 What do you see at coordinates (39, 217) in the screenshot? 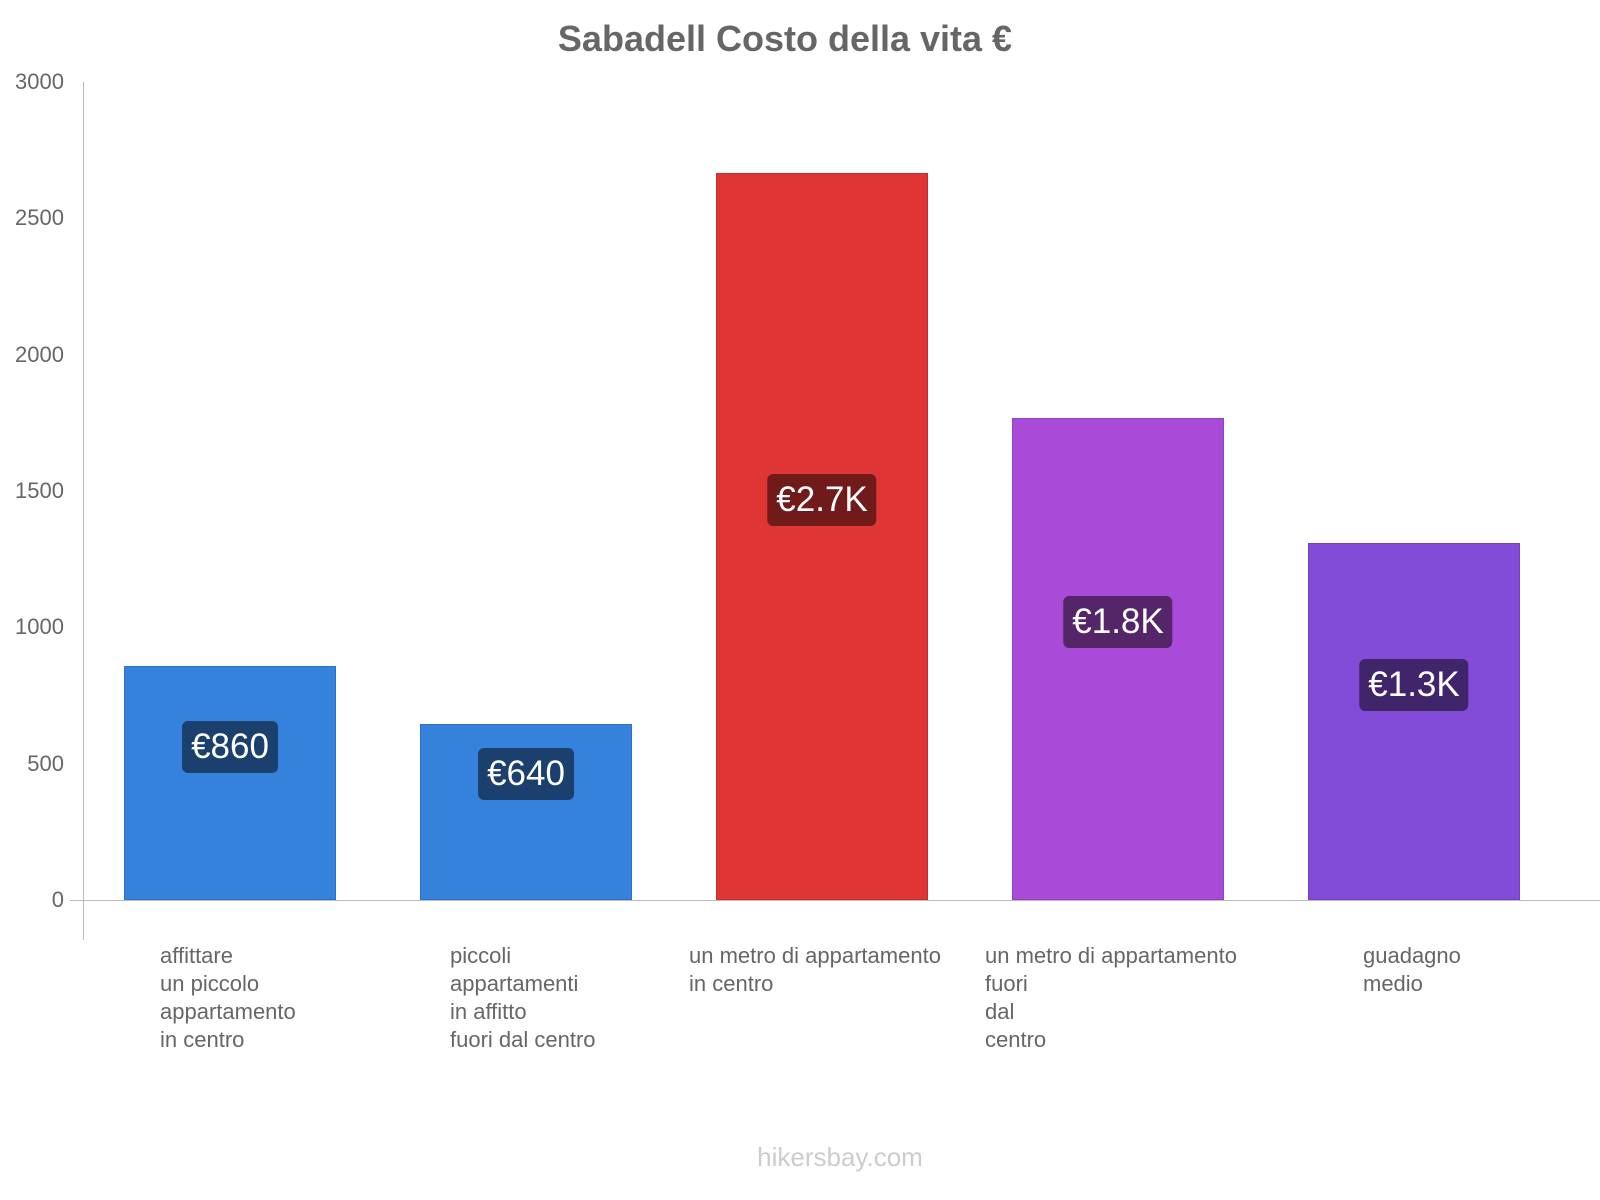
I see `y-tick-2500: 2500` at bounding box center [39, 217].